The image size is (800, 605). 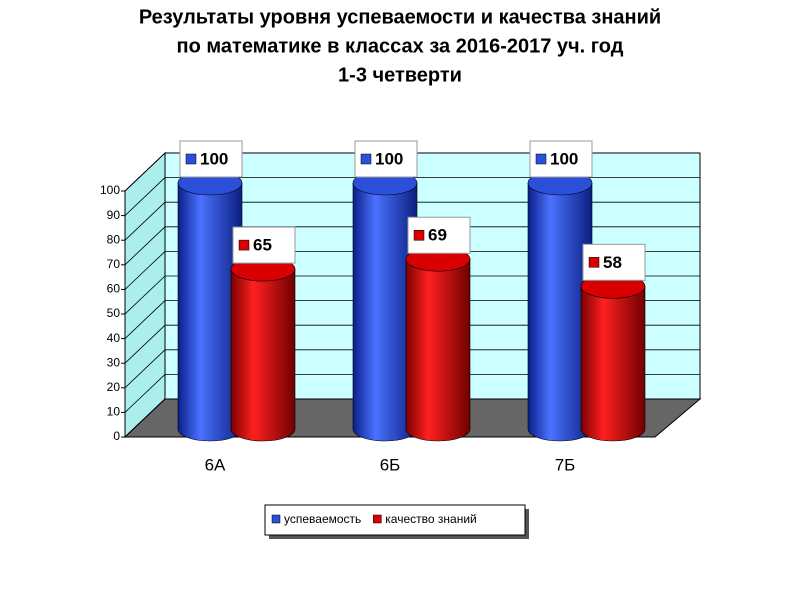 I want to click on x-tick-label: 7Б, so click(x=565, y=464).